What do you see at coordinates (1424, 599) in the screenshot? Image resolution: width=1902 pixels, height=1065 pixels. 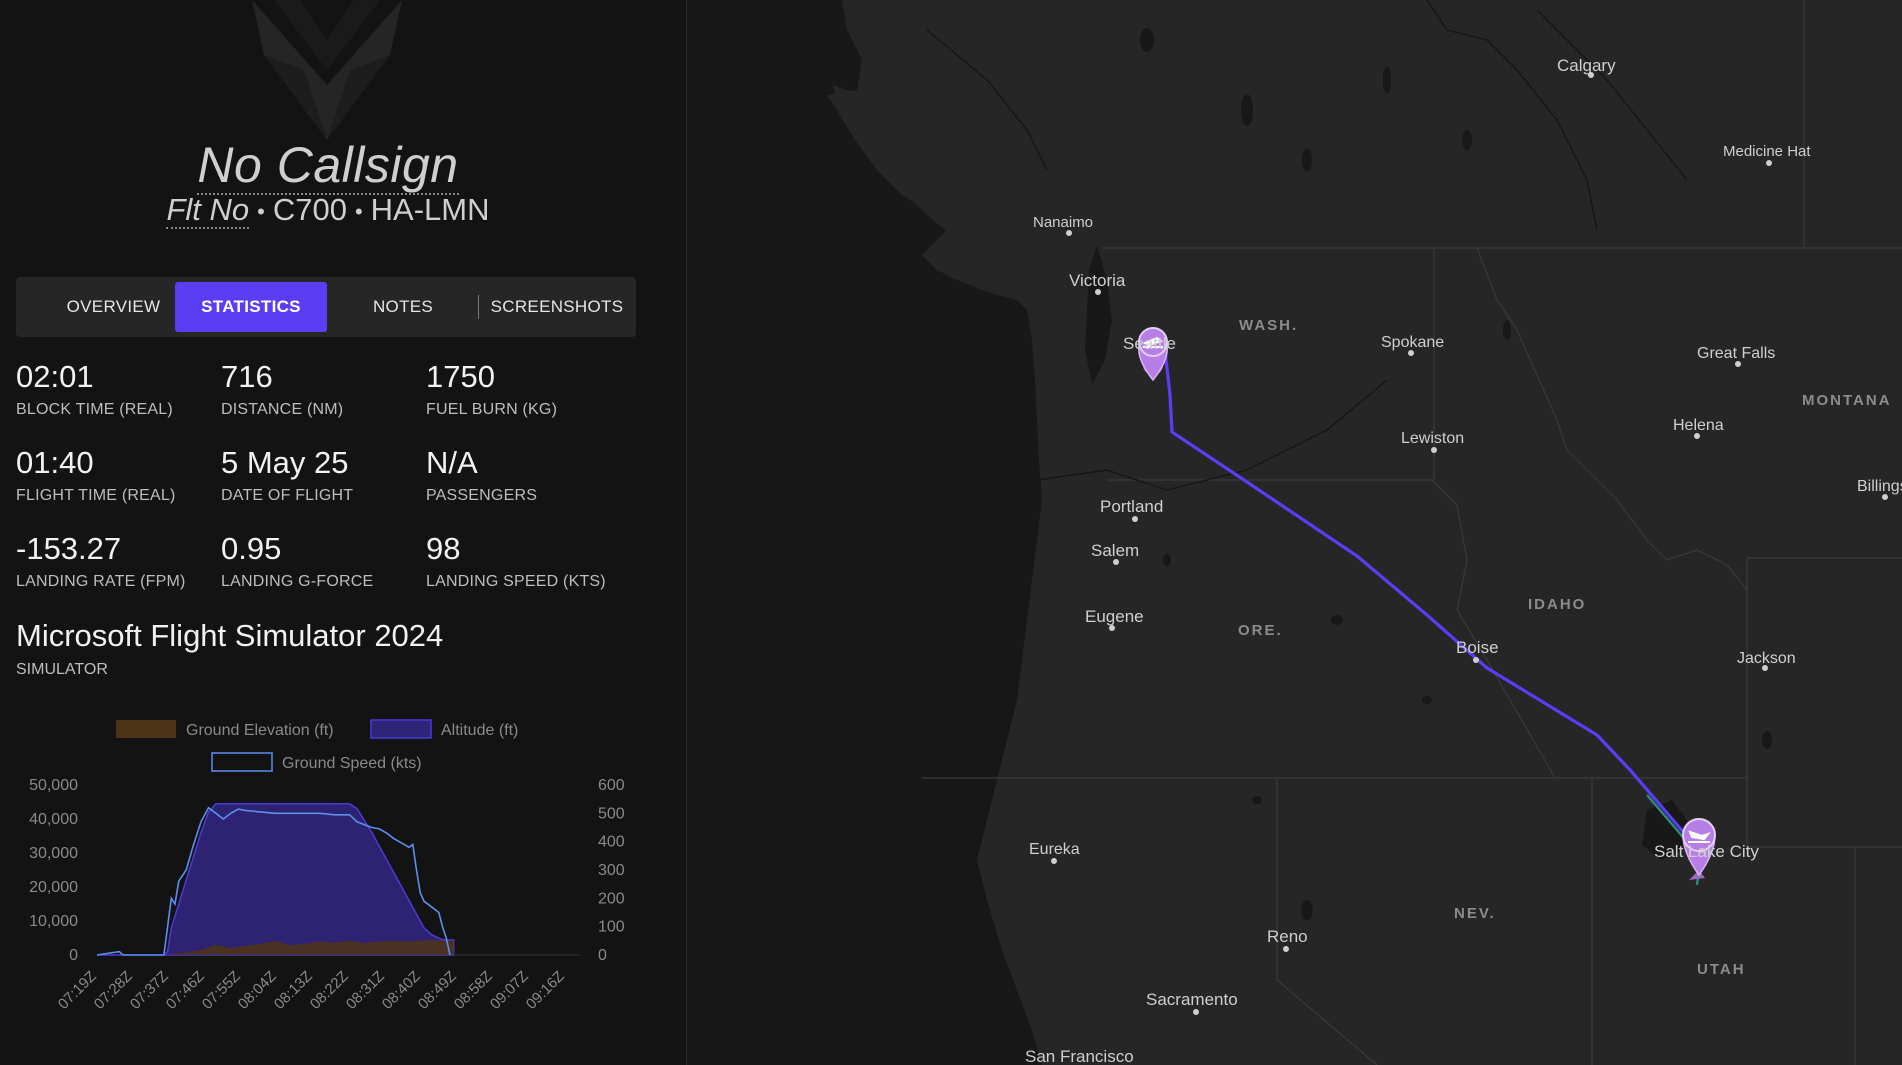 I see `flight-route-path` at bounding box center [1424, 599].